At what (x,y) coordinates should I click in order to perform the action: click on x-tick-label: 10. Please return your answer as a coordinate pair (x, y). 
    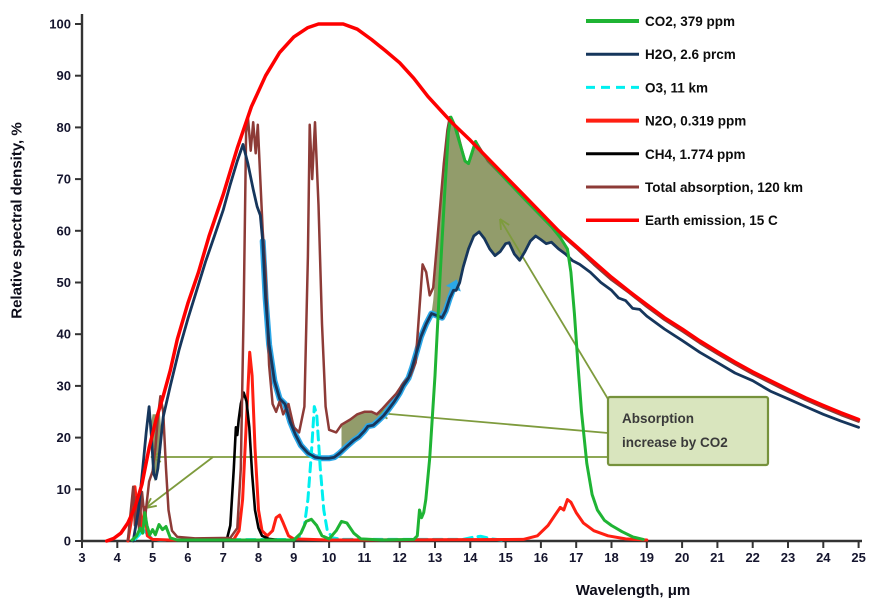
    Looking at the image, I should click on (329, 557).